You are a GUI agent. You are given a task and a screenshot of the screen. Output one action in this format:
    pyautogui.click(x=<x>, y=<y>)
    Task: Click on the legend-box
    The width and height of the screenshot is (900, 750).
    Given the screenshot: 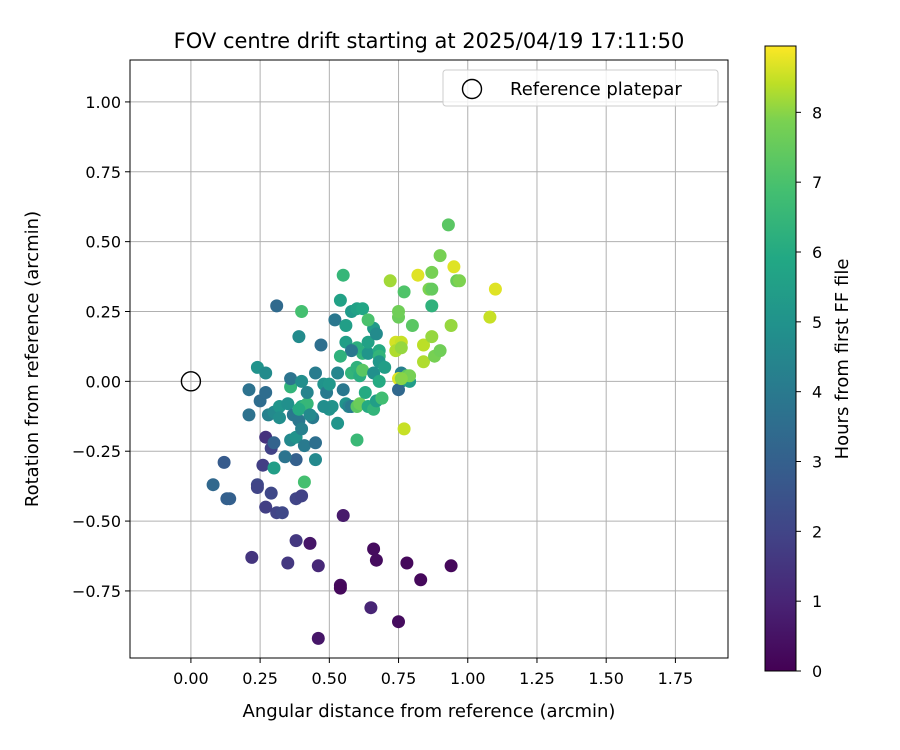 What is the action you would take?
    pyautogui.click(x=580, y=88)
    